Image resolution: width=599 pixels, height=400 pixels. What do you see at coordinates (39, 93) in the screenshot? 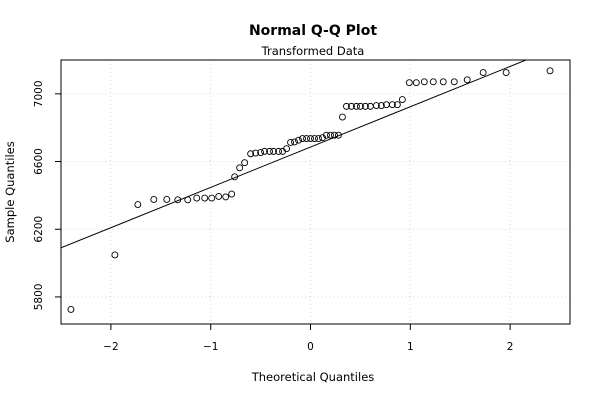
I see `y-tick-label-3: 7000` at bounding box center [39, 93].